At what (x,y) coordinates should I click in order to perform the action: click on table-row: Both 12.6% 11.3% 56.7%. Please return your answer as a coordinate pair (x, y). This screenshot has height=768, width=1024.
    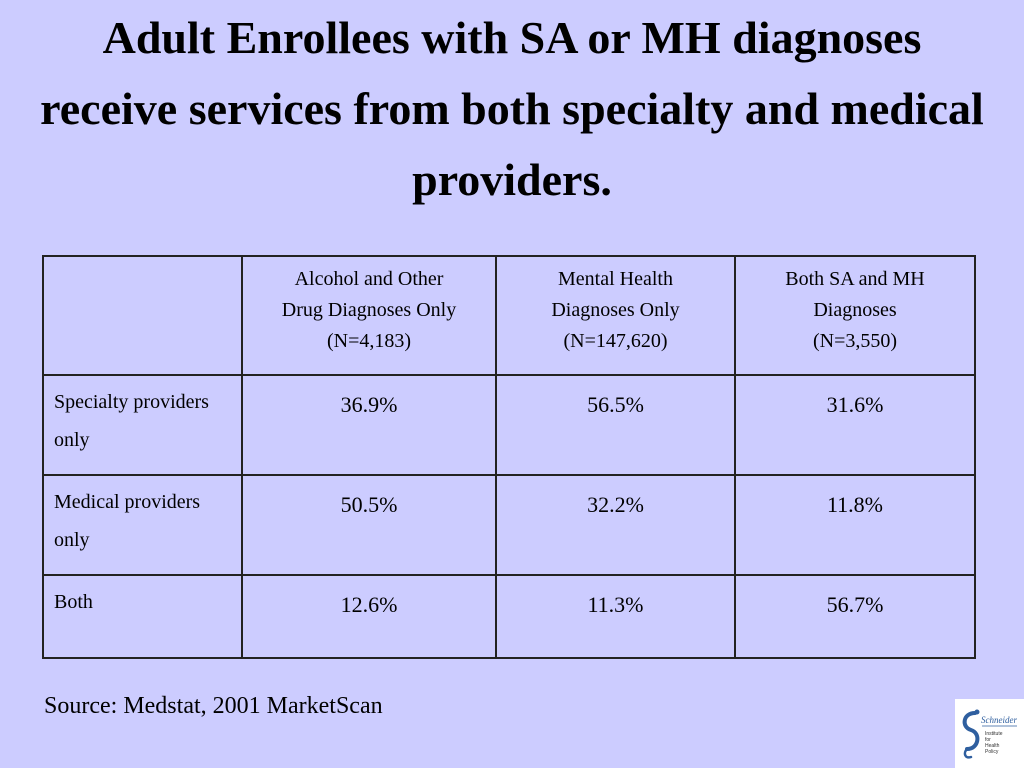
    Looking at the image, I should click on (509, 616).